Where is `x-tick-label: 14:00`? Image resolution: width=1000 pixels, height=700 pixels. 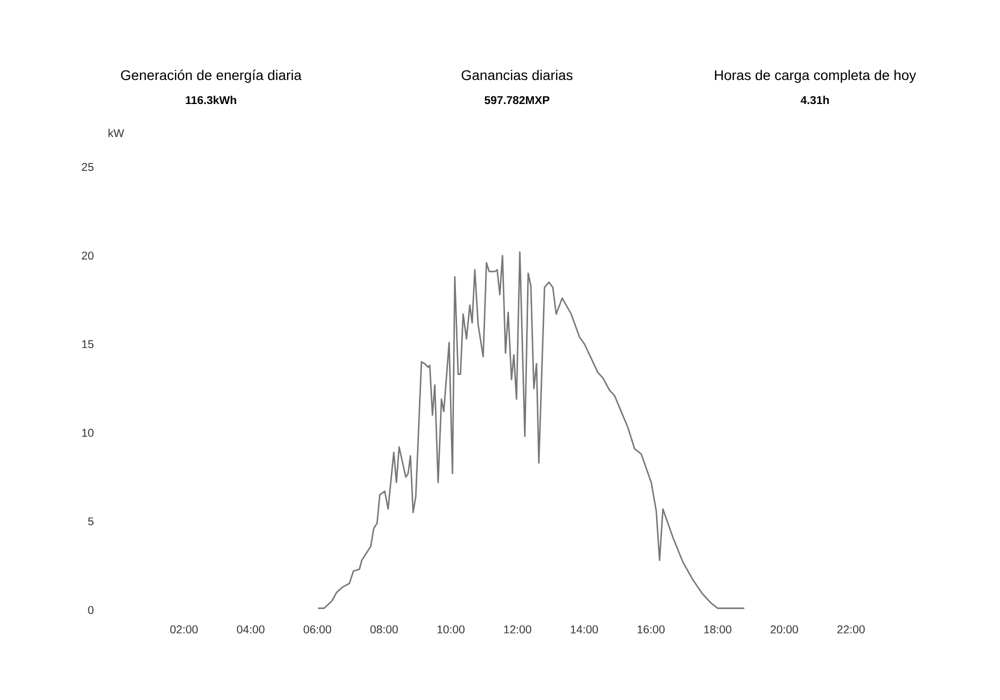
x-tick-label: 14:00 is located at coordinates (584, 629).